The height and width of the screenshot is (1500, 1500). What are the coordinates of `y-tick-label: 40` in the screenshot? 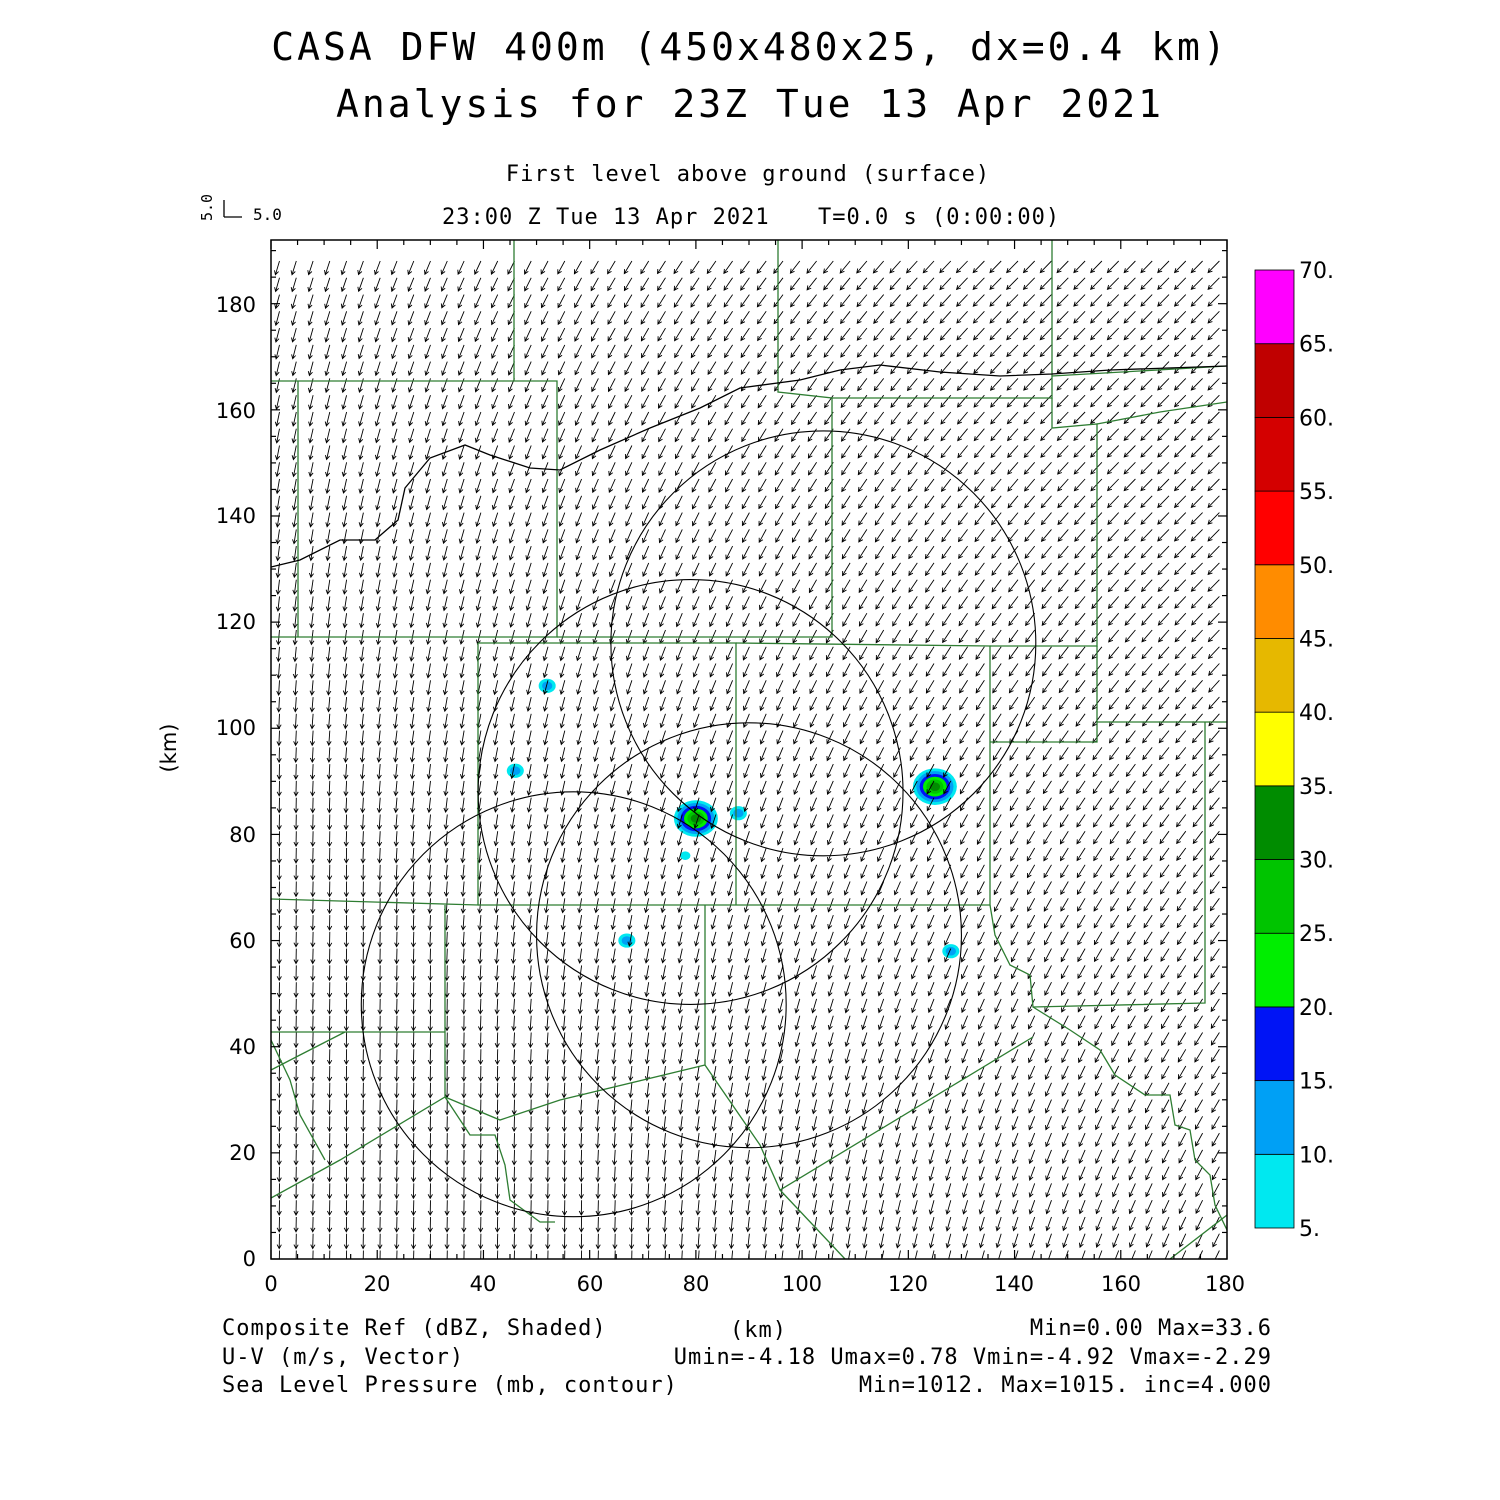 It's located at (242, 1047).